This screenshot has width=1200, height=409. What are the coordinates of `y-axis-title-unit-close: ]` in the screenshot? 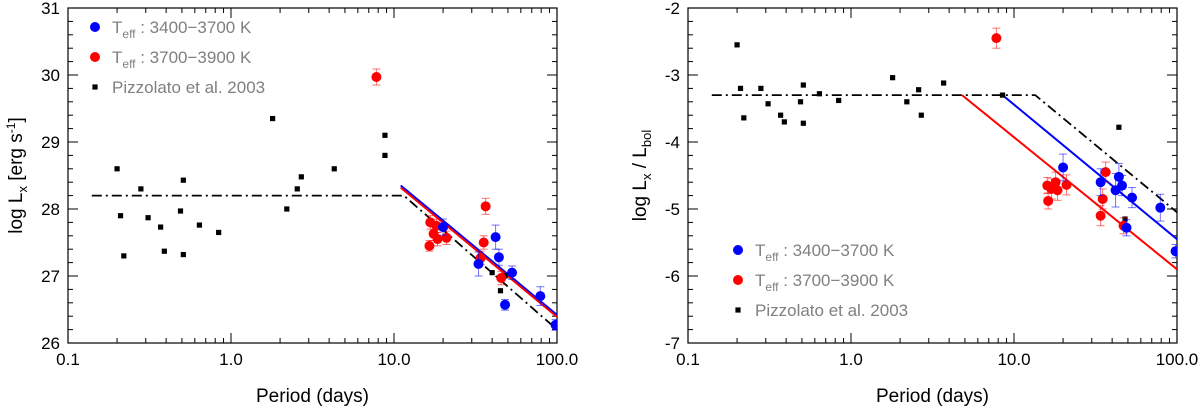 It's located at (16, 119).